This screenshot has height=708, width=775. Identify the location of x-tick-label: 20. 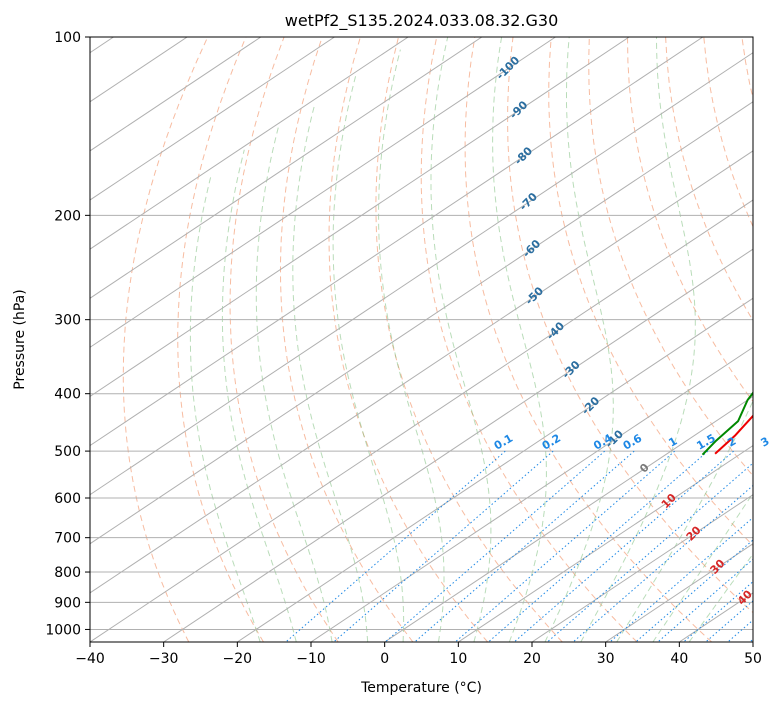
(532, 659).